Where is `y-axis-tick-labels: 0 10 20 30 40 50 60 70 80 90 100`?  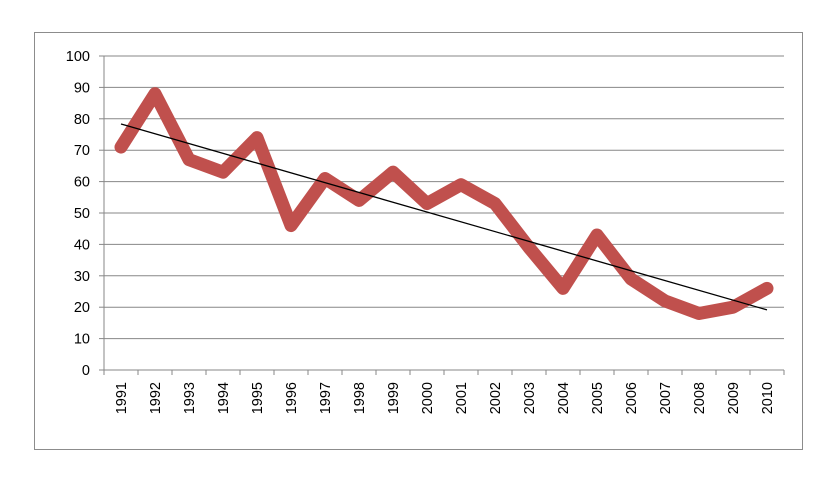 y-axis-tick-labels: 0 10 20 30 40 50 60 70 80 90 100 is located at coordinates (78, 214).